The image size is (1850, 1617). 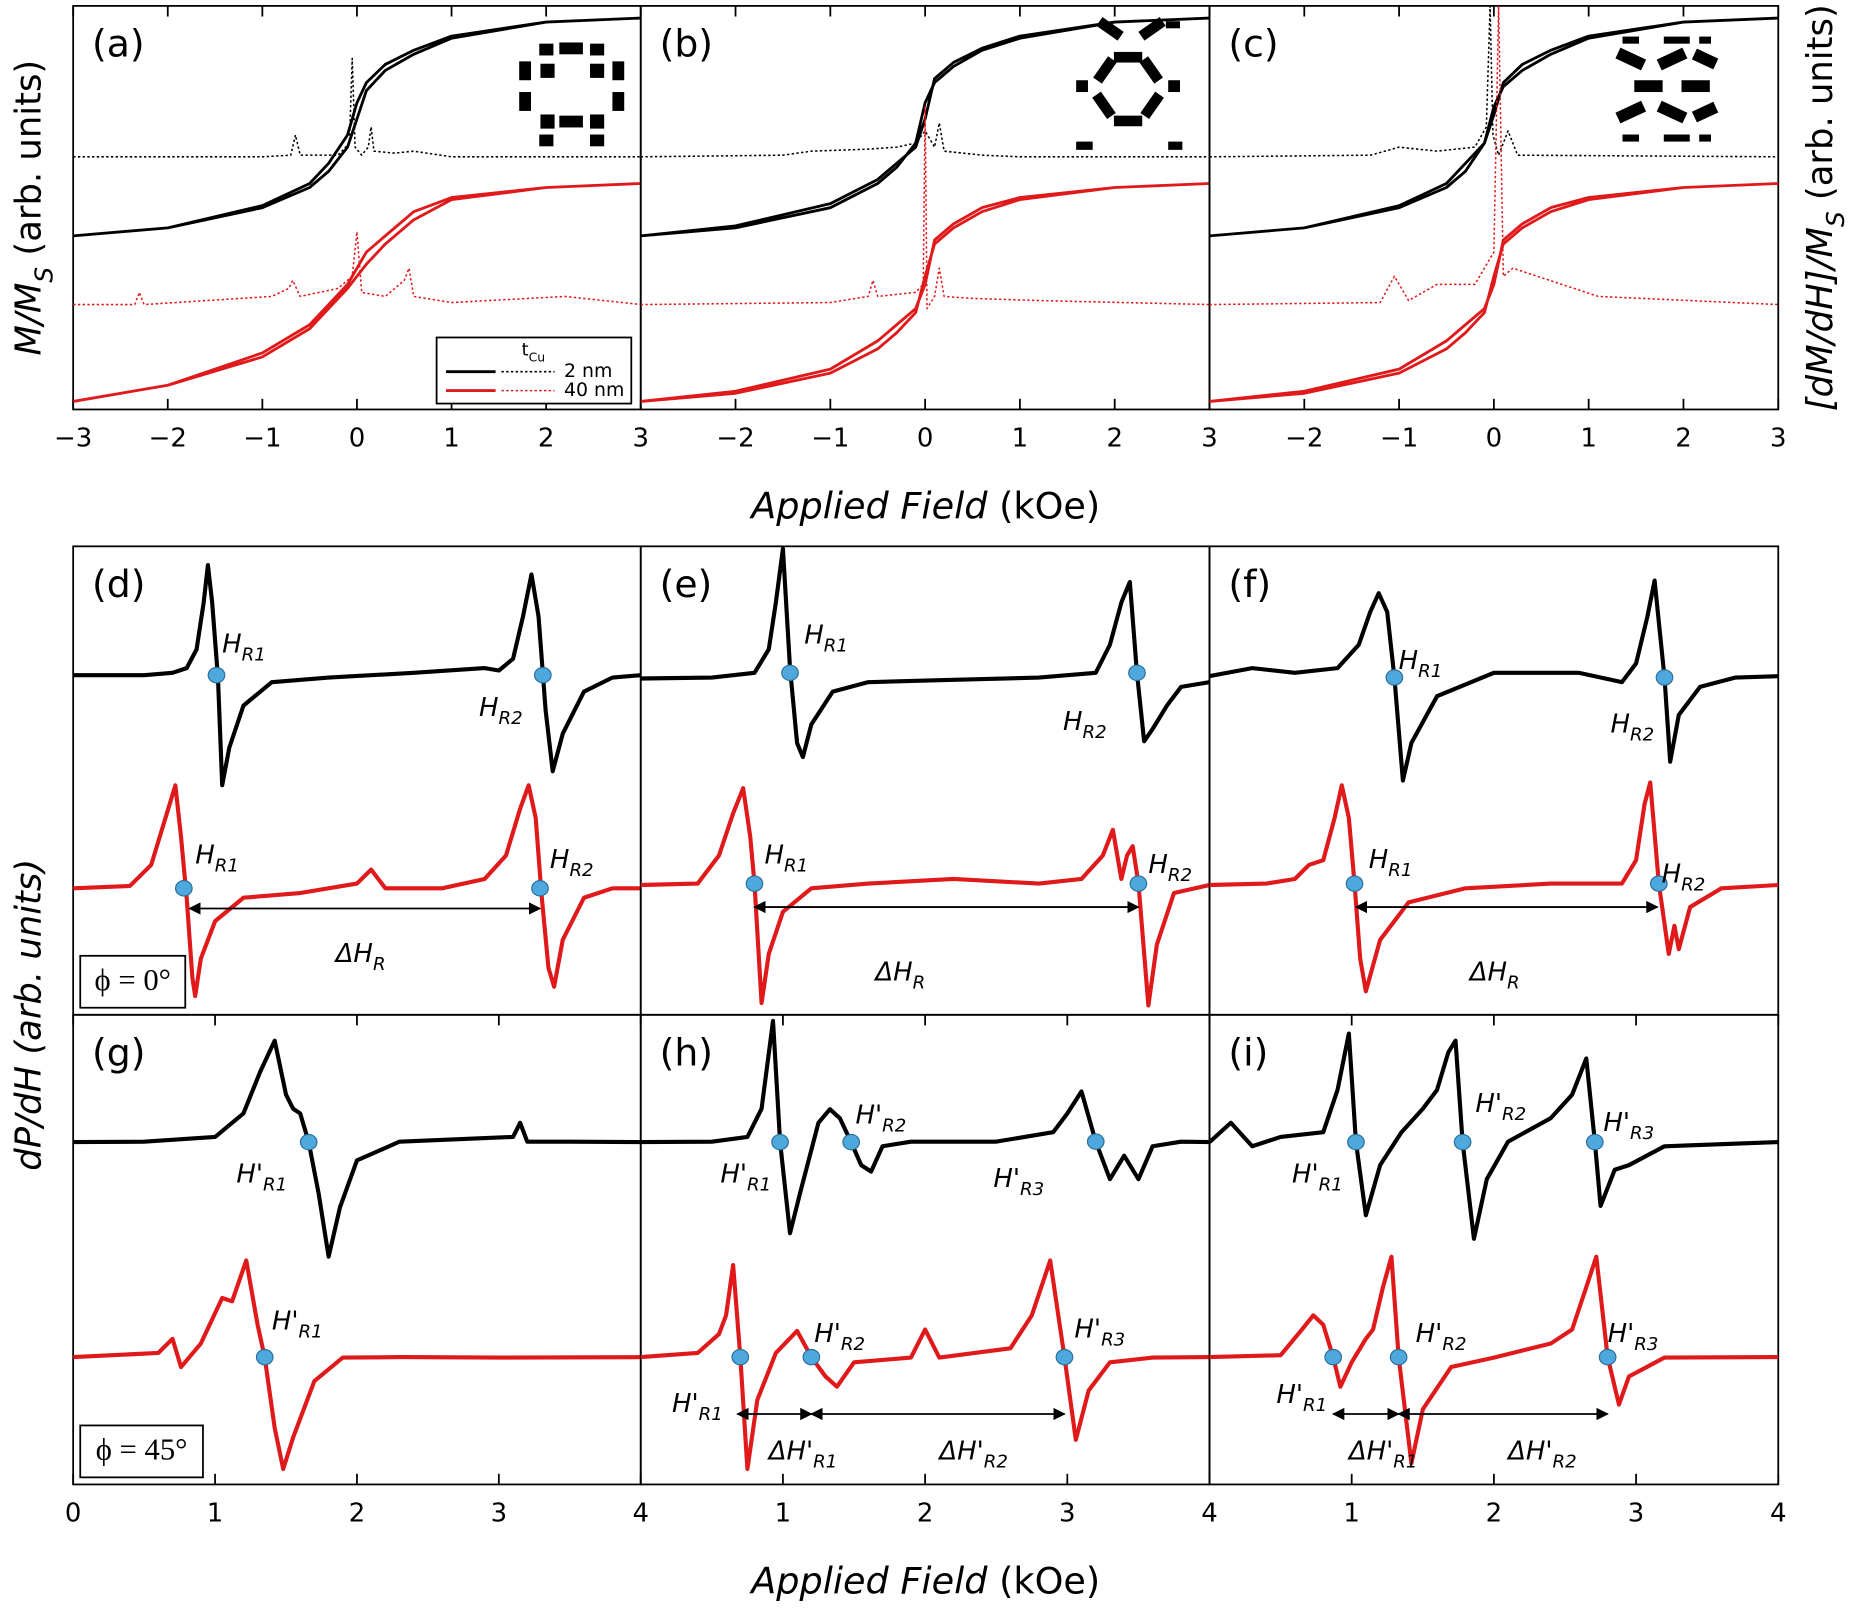 I want to click on panel-label: (e), so click(x=686, y=584).